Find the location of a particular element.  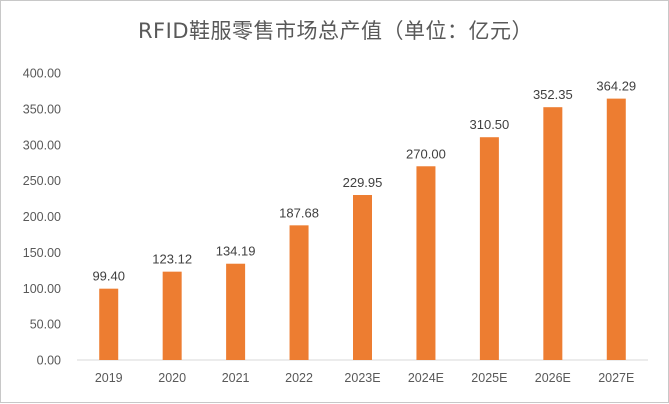

chart-title: RFID鞋服零售市场总产值（单位：亿元） is located at coordinates (335, 31).